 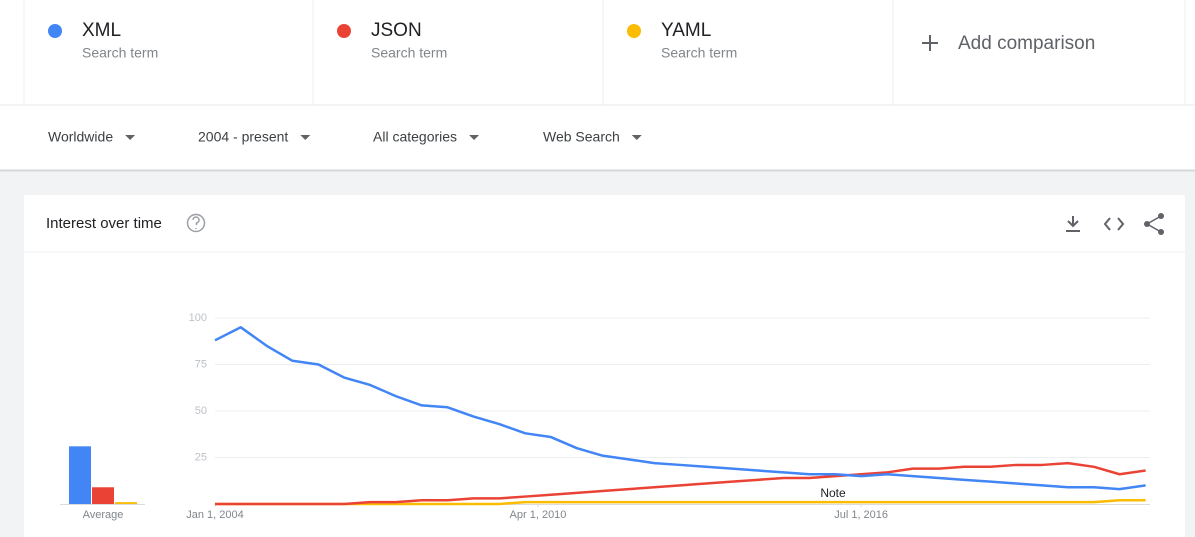 I want to click on term-name: XML, so click(x=101, y=30).